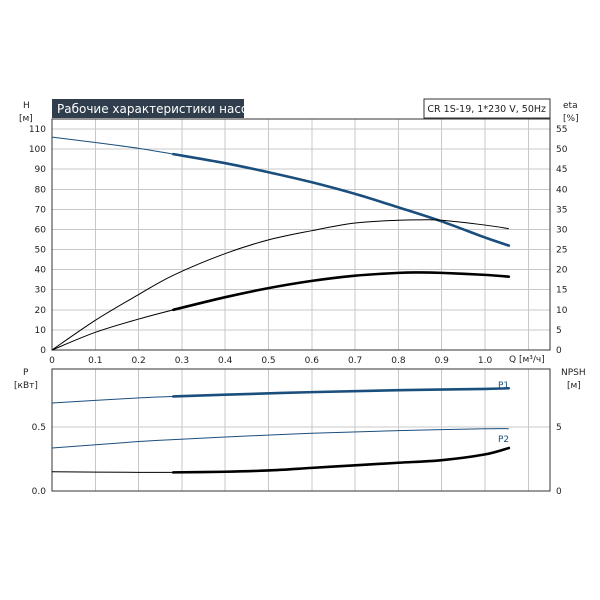 The width and height of the screenshot is (600, 600). What do you see at coordinates (26, 119) in the screenshot?
I see `upper-left-axis-unit: [м]` at bounding box center [26, 119].